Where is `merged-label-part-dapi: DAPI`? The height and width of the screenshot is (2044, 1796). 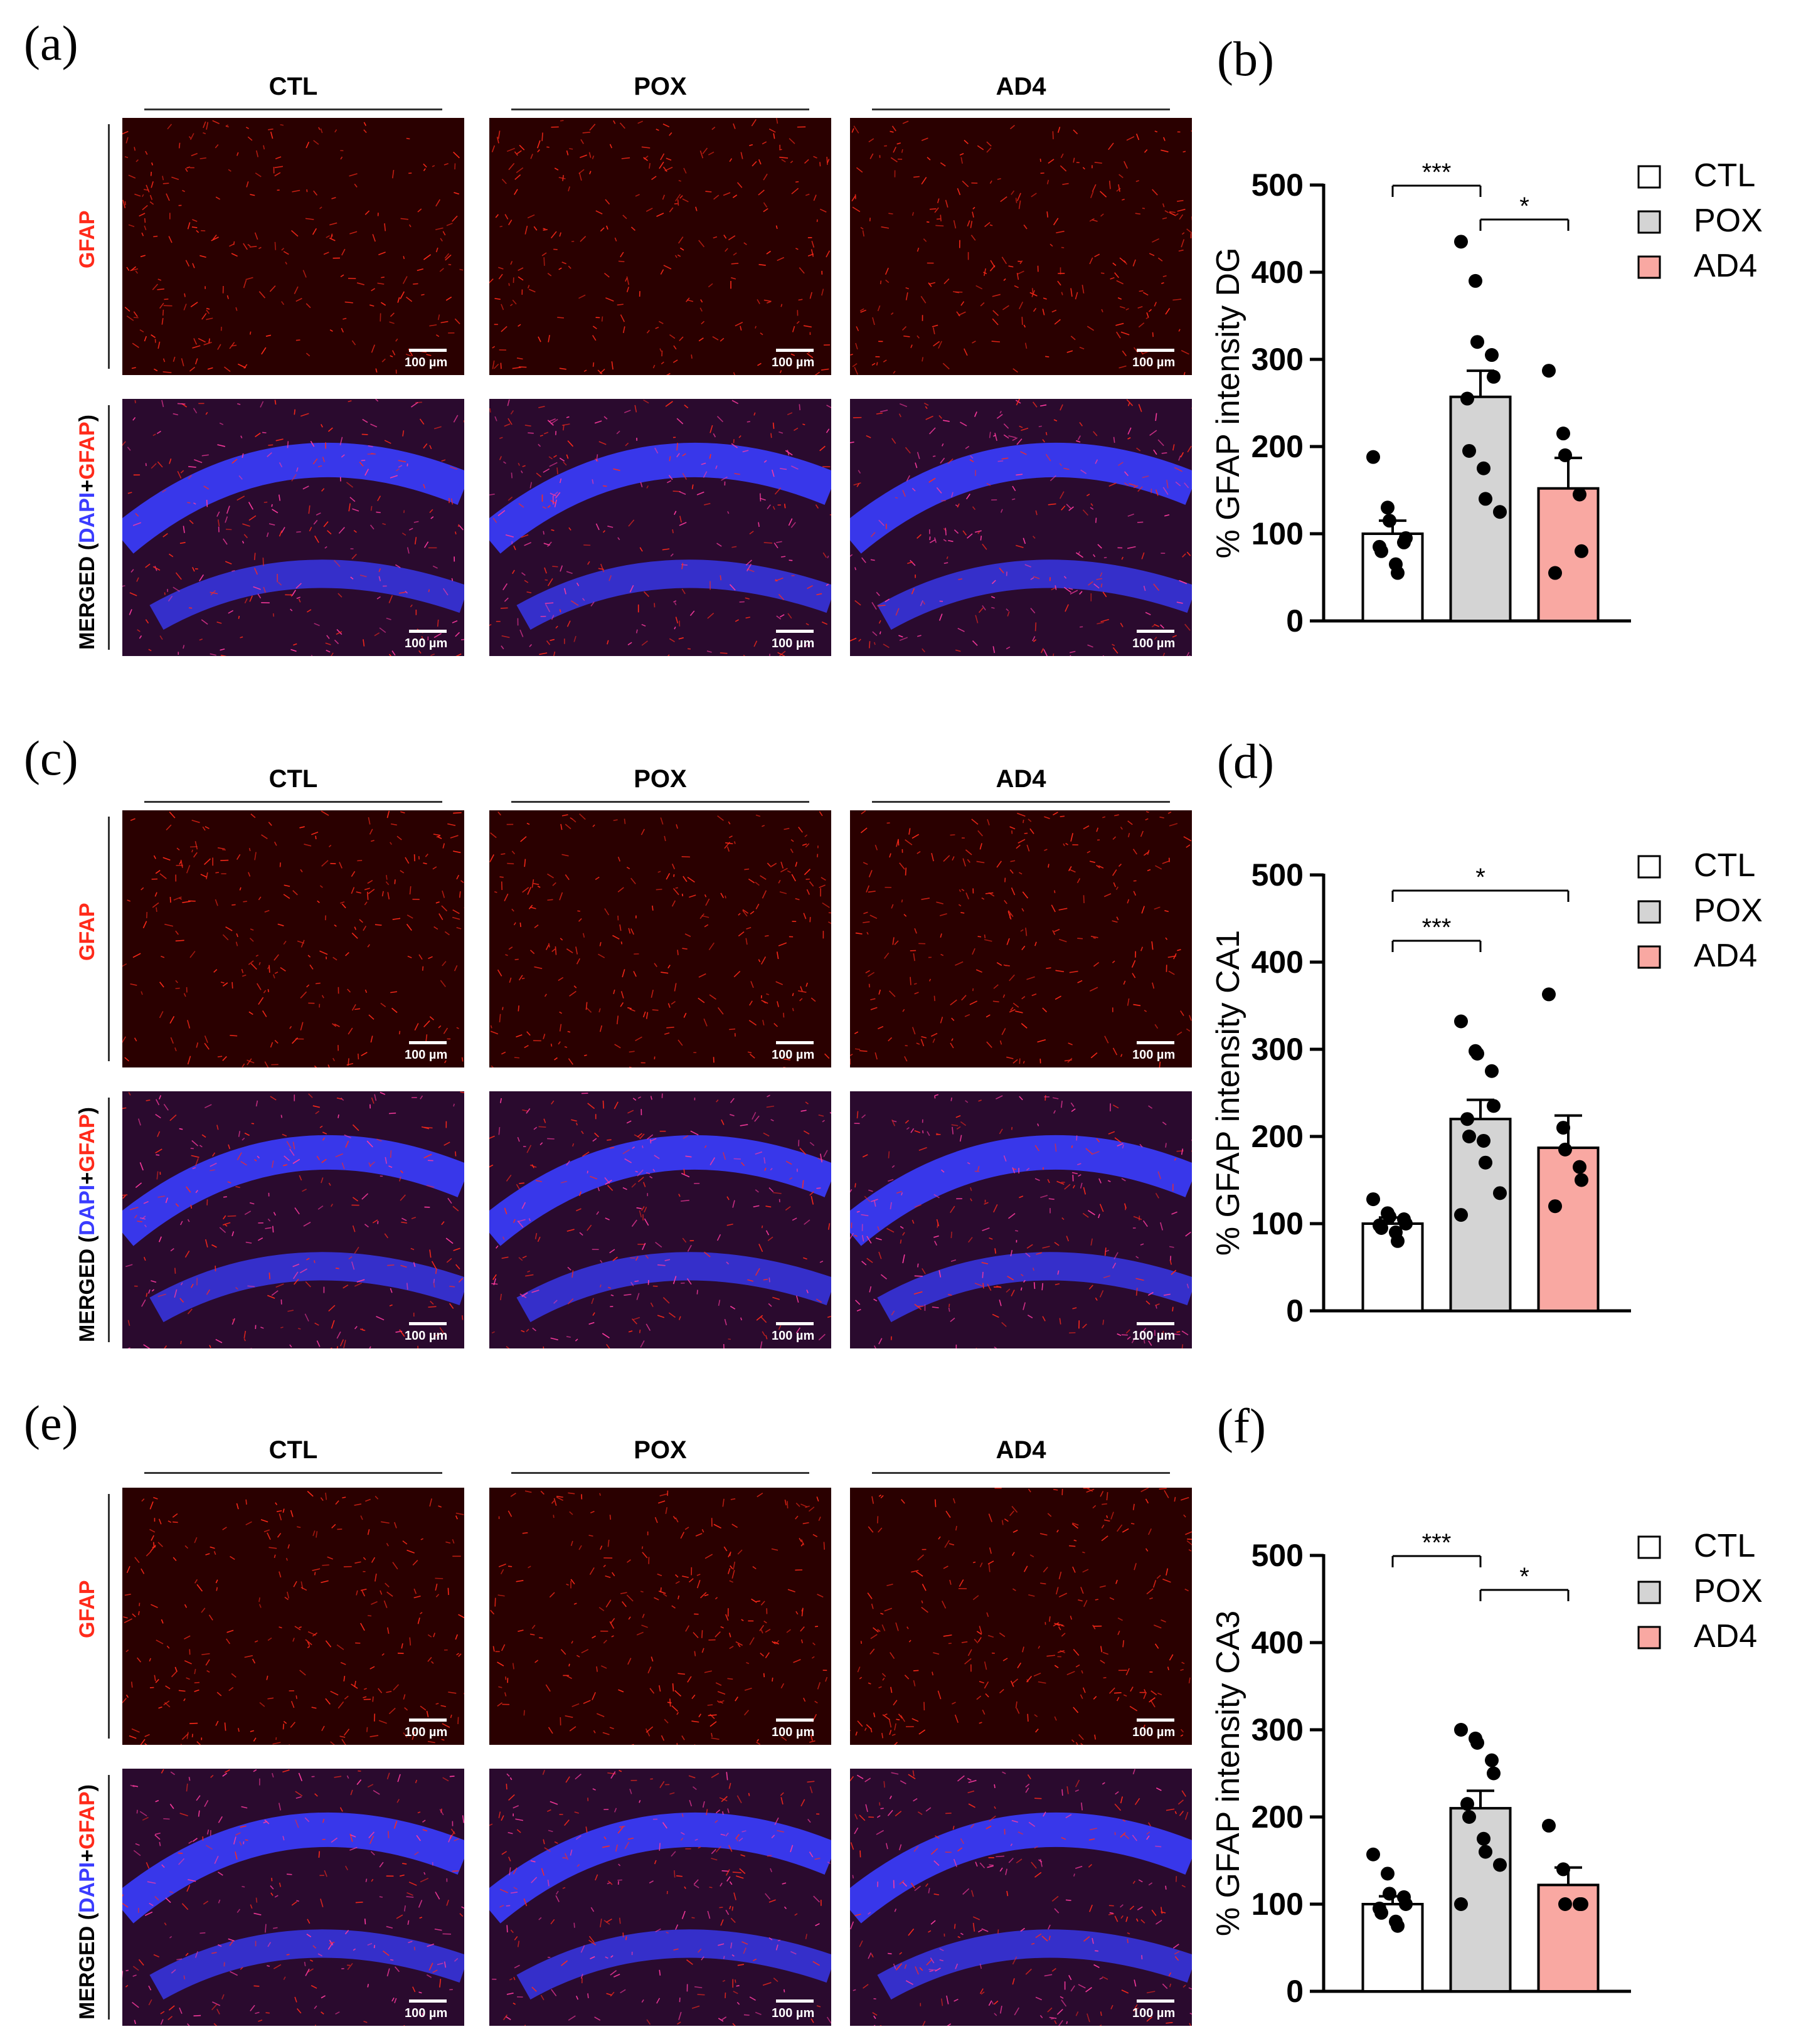
merged-label-part-dapi: DAPI is located at coordinates (87, 1210).